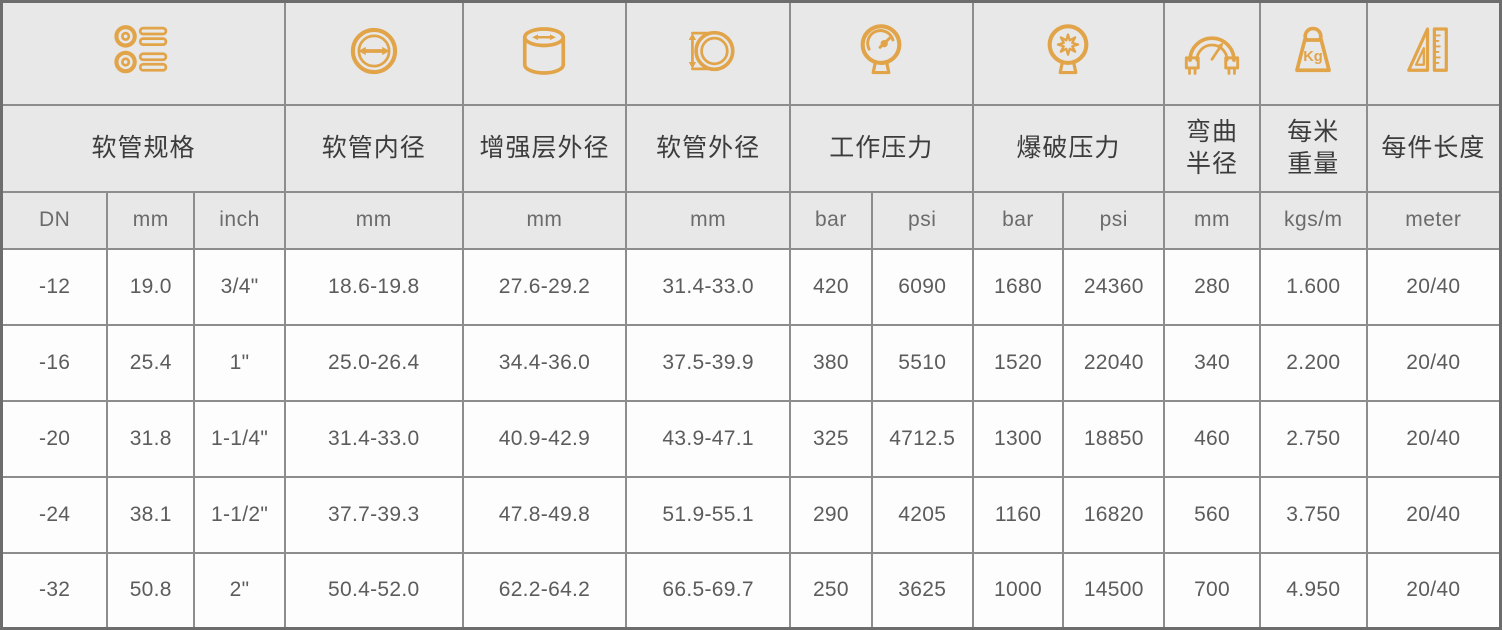 This screenshot has height=630, width=1502. I want to click on kg-weight-icon: Kg, so click(1313, 51).